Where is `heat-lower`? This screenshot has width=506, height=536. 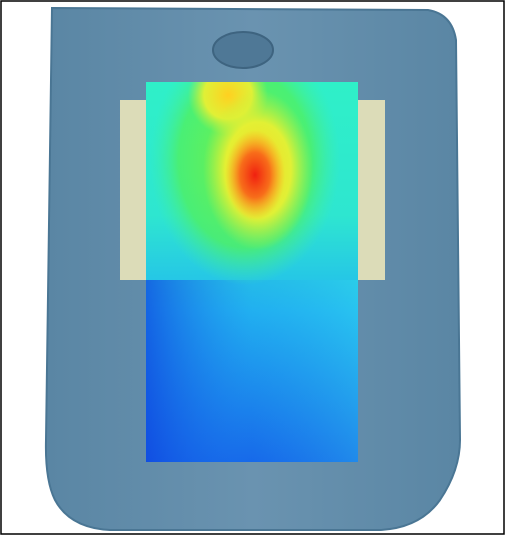
heat-lower is located at coordinates (252, 371).